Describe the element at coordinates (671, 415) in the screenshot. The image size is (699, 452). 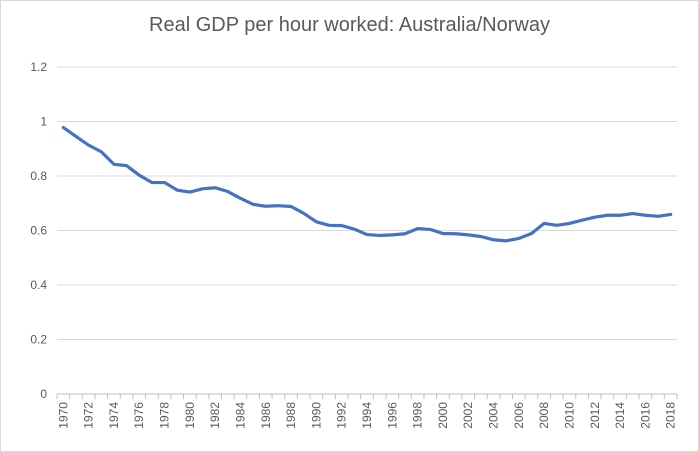
I see `x-tick-label: 2018` at that location.